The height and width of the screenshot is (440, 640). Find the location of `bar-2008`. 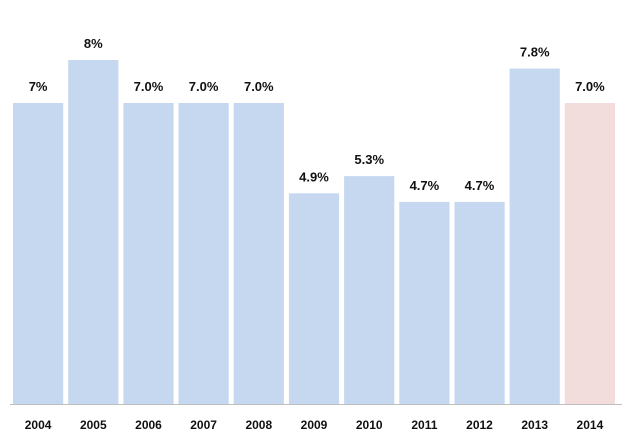

bar-2008 is located at coordinates (258, 253).